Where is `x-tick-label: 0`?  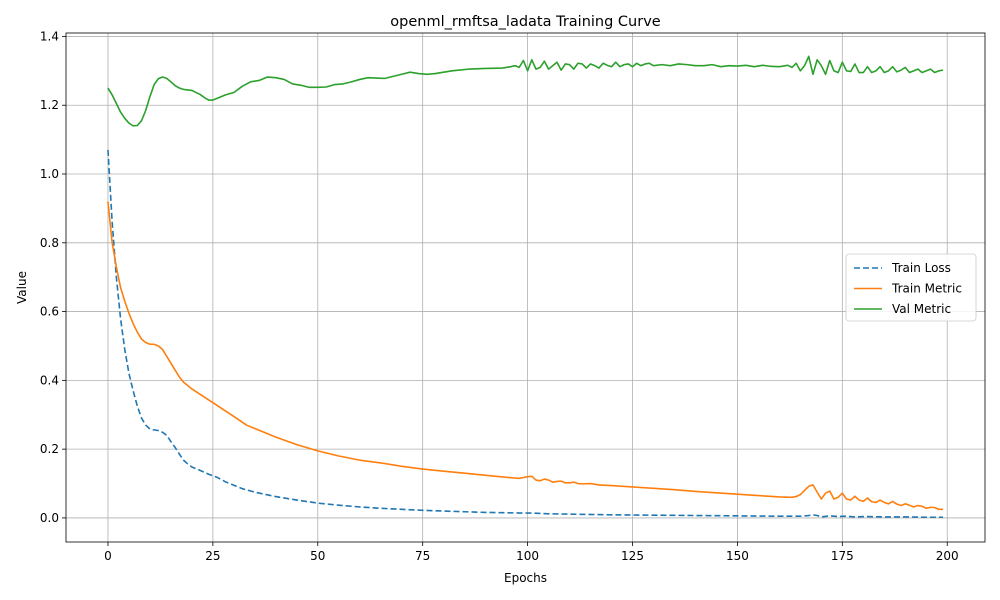
x-tick-label: 0 is located at coordinates (108, 556).